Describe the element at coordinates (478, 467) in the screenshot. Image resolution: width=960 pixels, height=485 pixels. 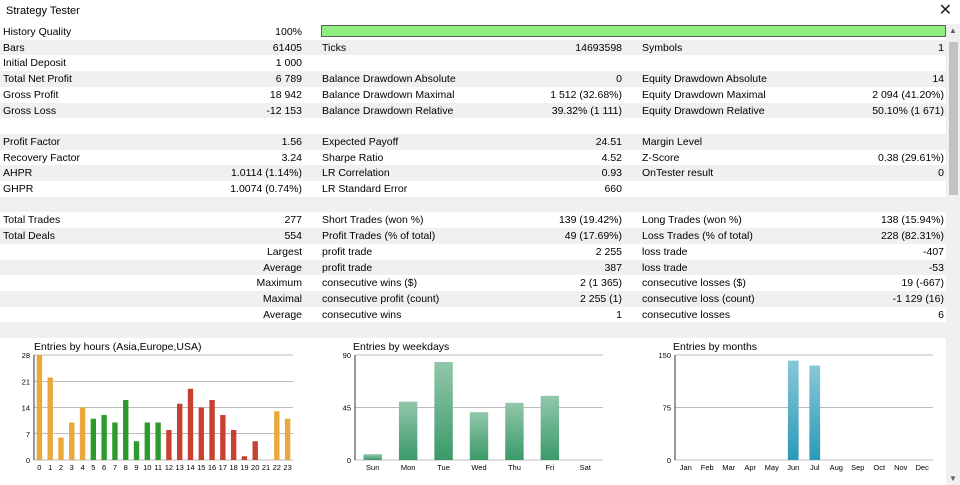
I see `x-tick-label: Wed` at that location.